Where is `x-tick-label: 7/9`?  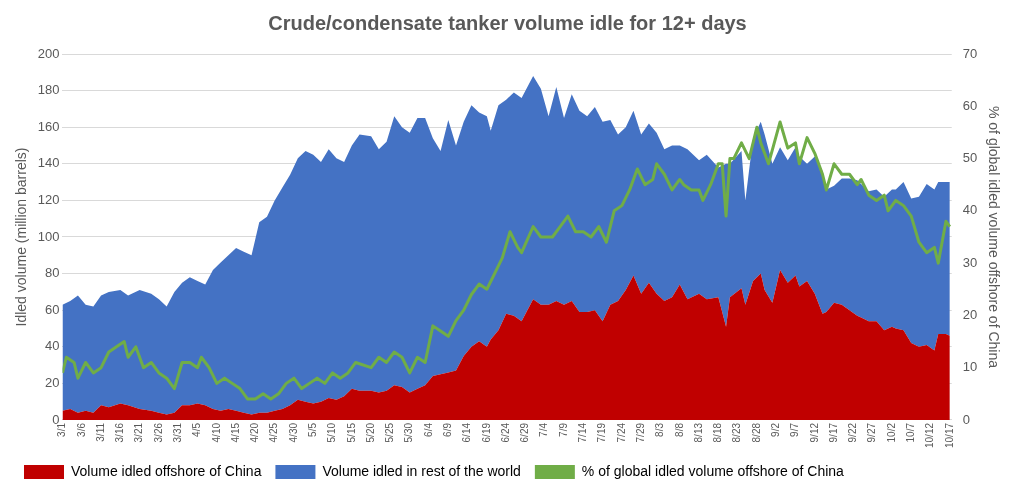
x-tick-label: 7/9 is located at coordinates (563, 429).